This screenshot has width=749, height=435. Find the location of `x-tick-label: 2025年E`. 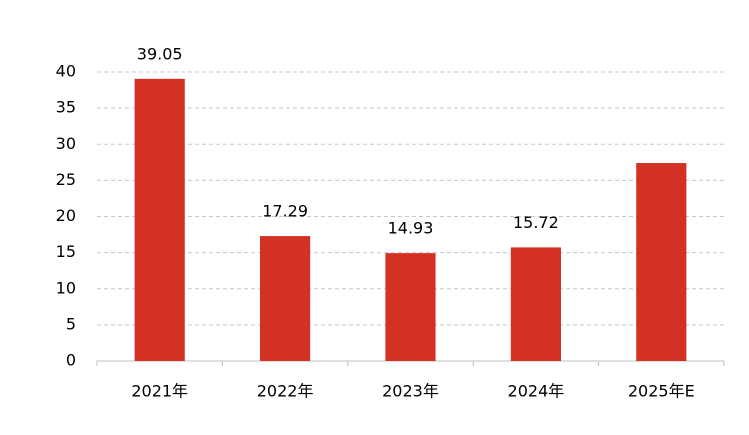

x-tick-label: 2025年E is located at coordinates (661, 391).